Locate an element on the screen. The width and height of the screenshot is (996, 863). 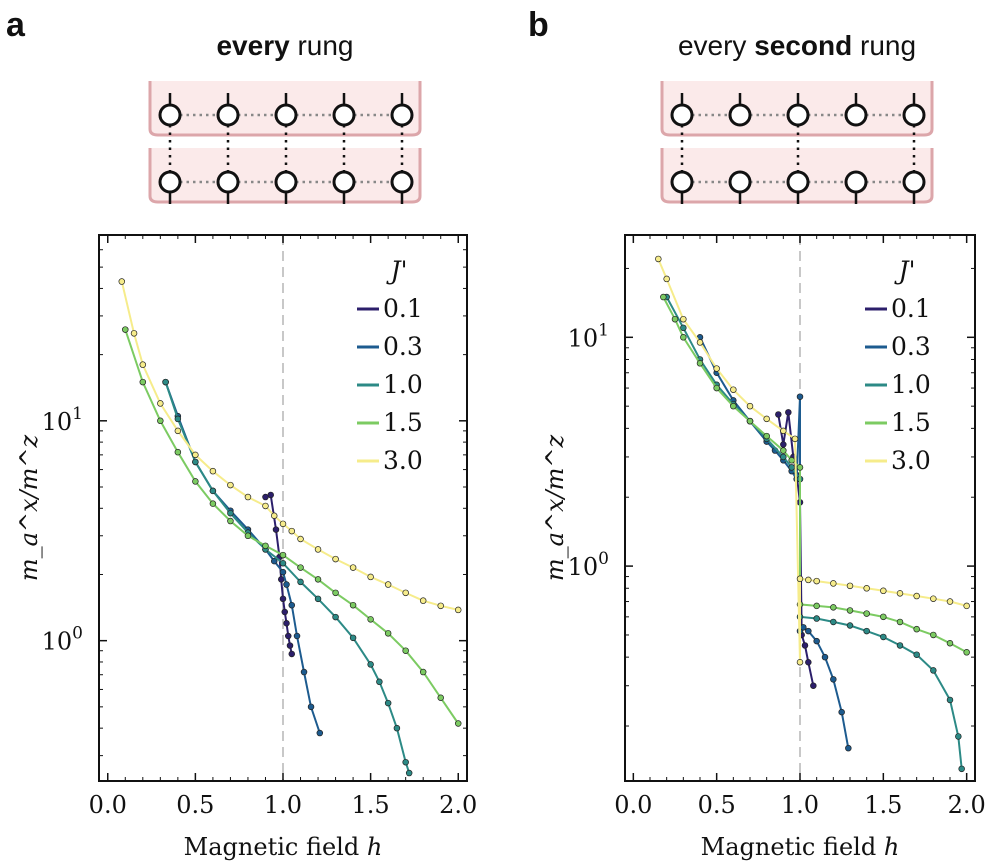
series-line-1.0 is located at coordinates (287, 577).